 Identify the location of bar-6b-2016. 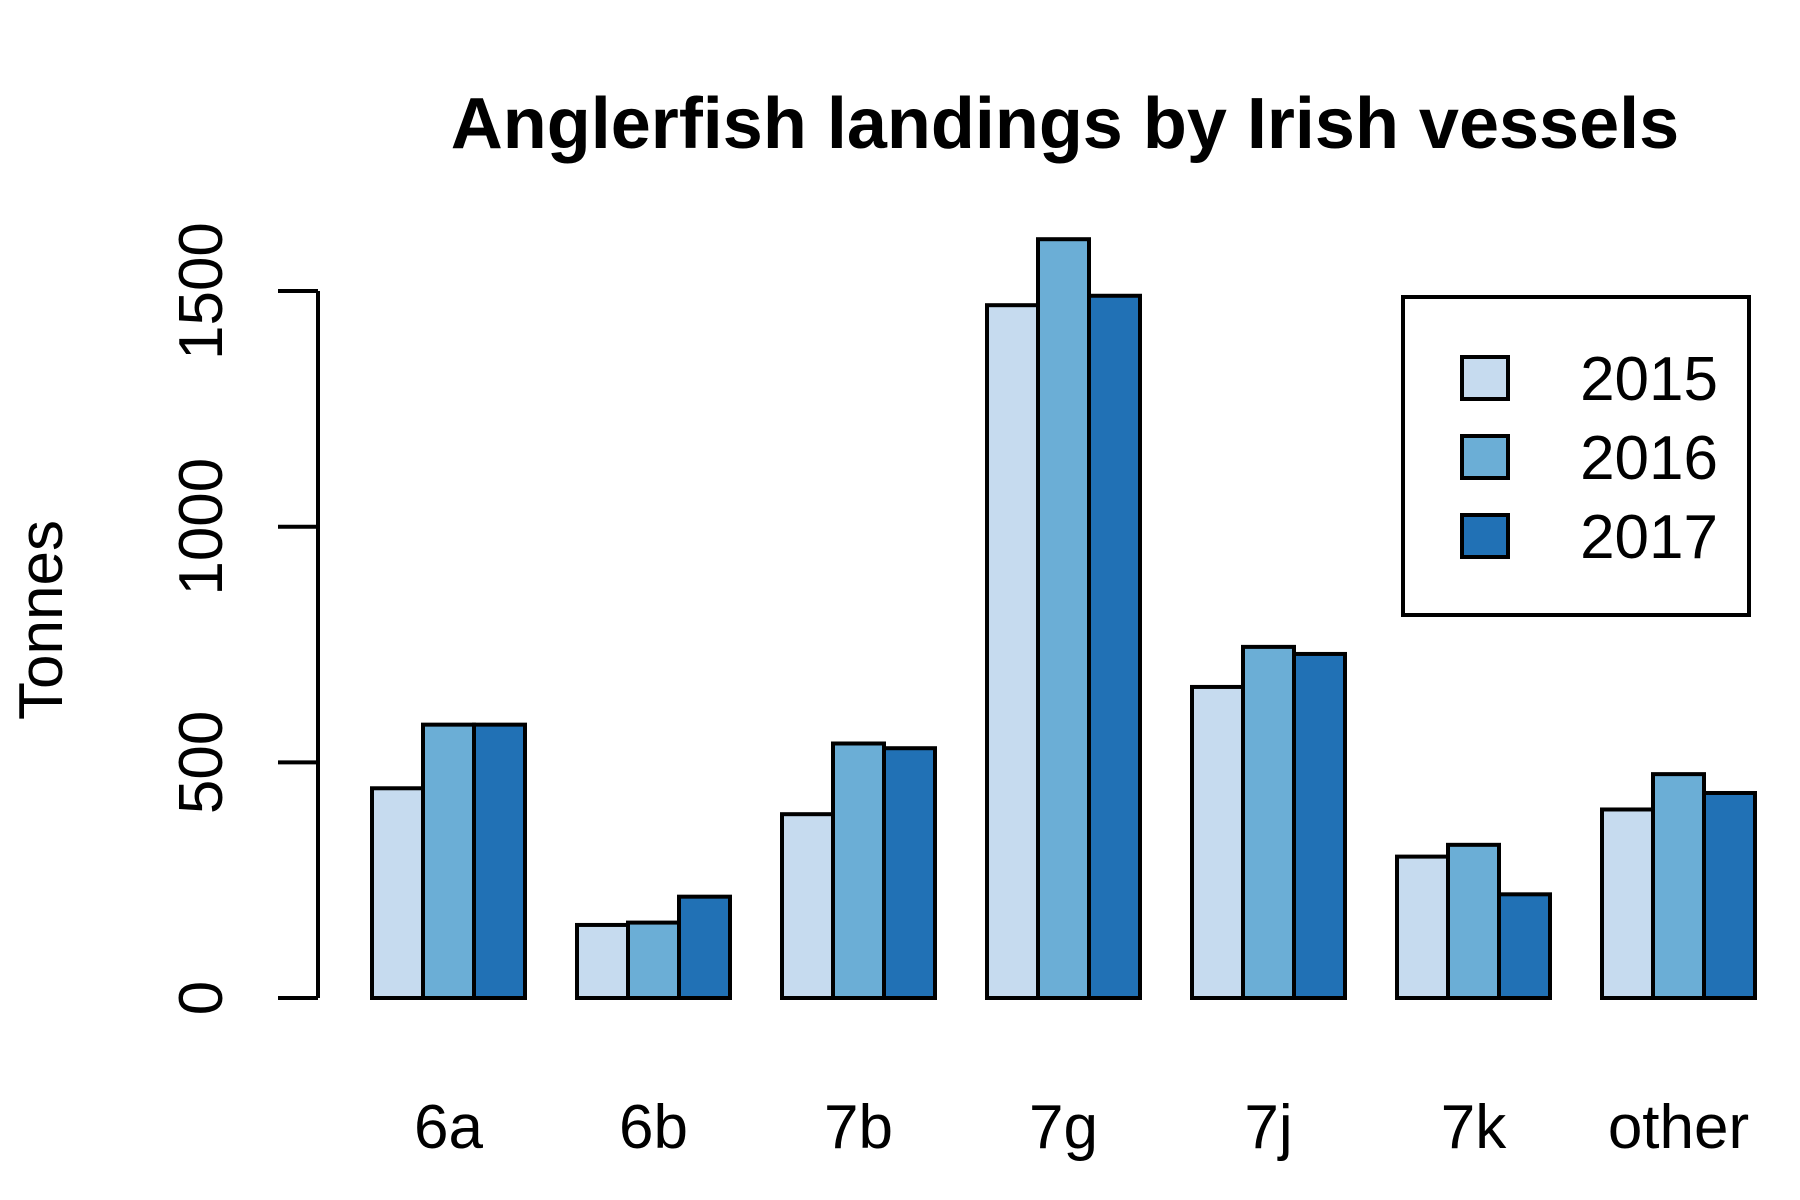
(653, 960).